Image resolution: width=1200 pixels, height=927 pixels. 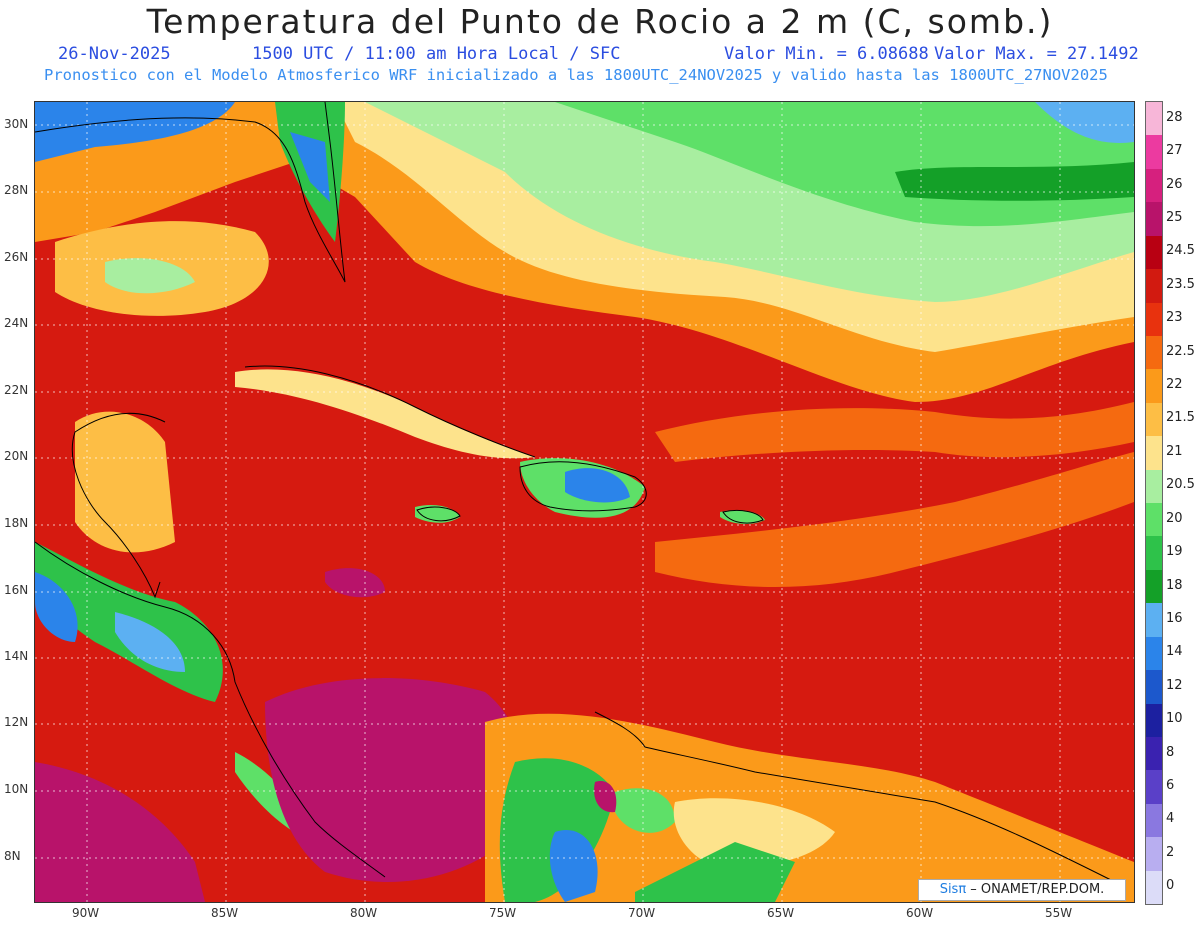 What do you see at coordinates (1059, 913) in the screenshot?
I see `lon-label: 55W` at bounding box center [1059, 913].